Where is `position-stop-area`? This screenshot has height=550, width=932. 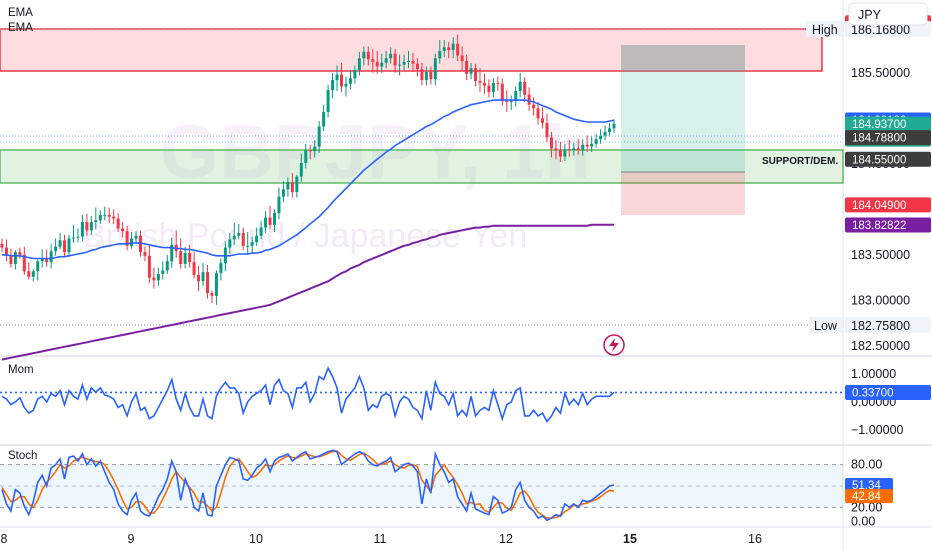
position-stop-area is located at coordinates (683, 193).